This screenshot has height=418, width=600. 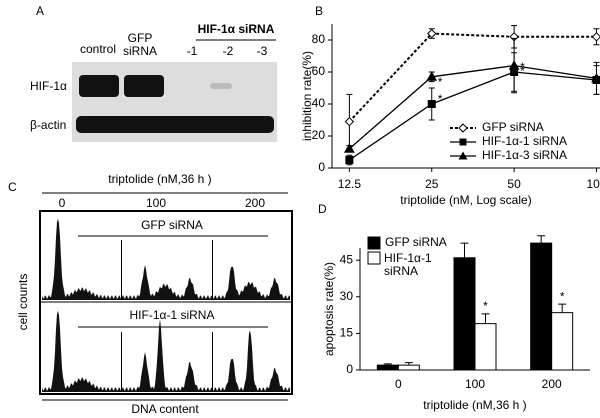 I want to click on lane-label: control, so click(x=98, y=49).